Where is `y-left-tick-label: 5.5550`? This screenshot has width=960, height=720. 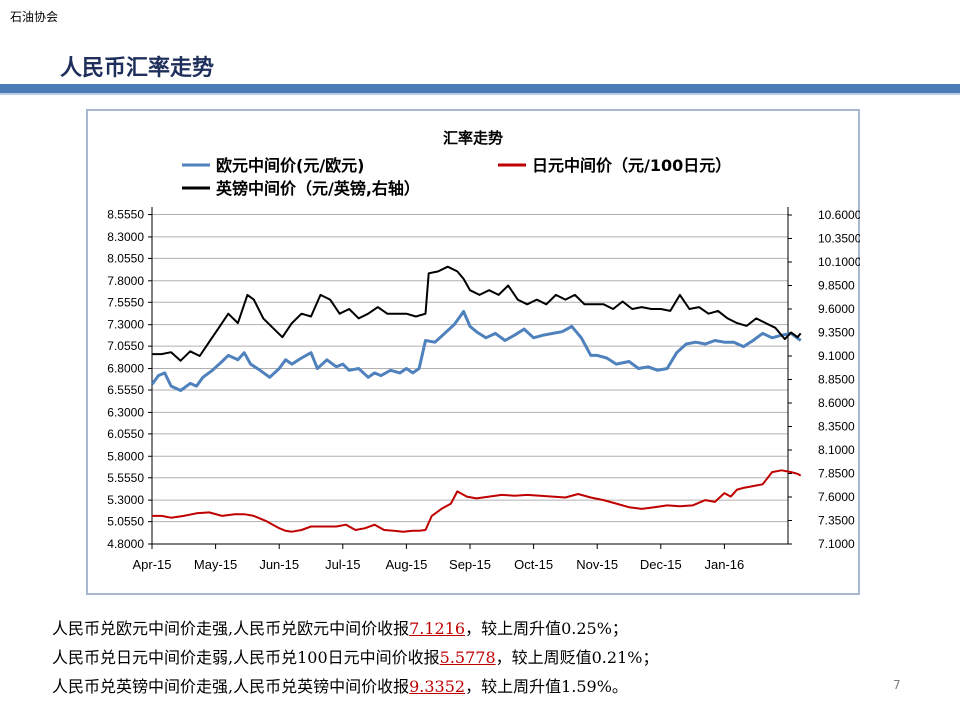 y-left-tick-label: 5.5550 is located at coordinates (125, 478).